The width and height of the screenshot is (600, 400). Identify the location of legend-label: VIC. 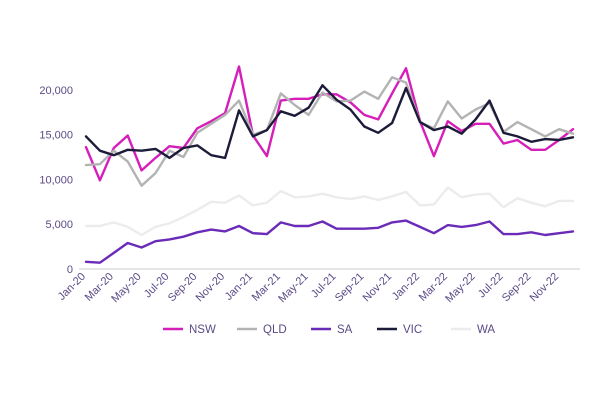
(412, 330).